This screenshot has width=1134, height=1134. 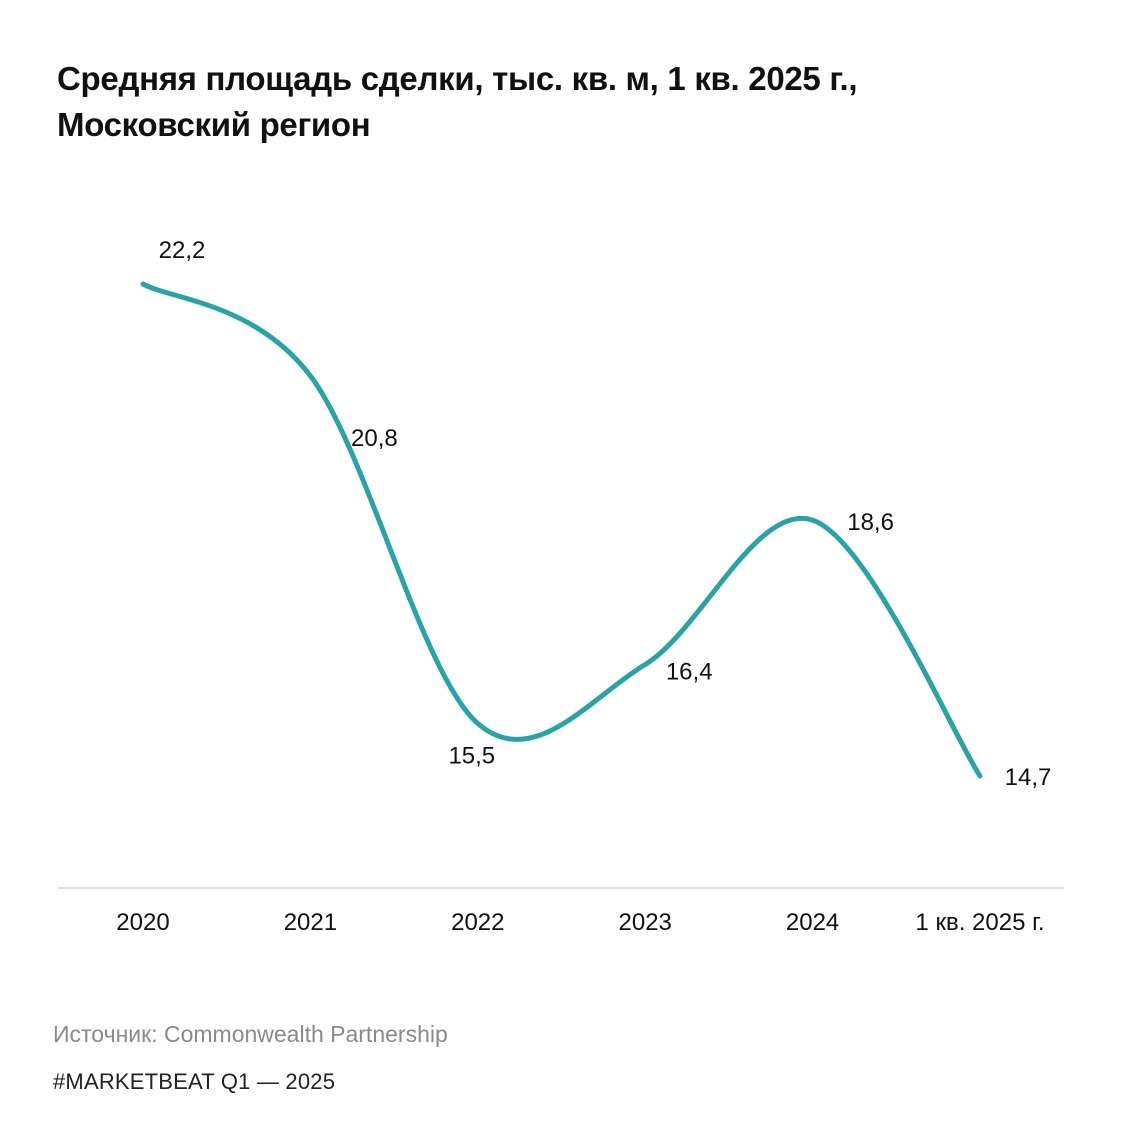 I want to click on footer-tag: #MARKETBEAT Q1 — 2025, so click(x=194, y=1081).